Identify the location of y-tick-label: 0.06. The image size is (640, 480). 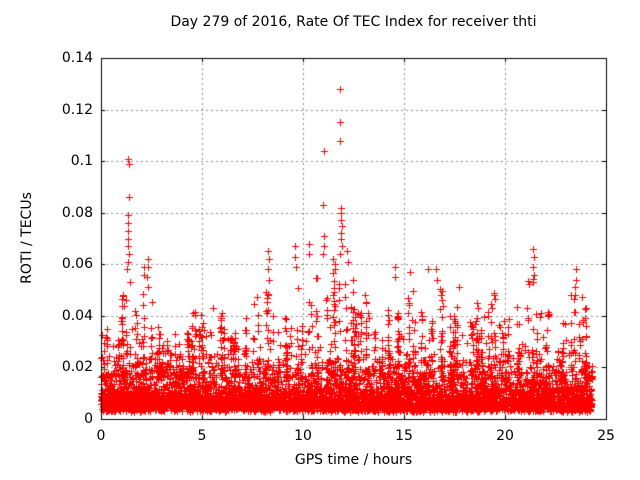
(77, 264).